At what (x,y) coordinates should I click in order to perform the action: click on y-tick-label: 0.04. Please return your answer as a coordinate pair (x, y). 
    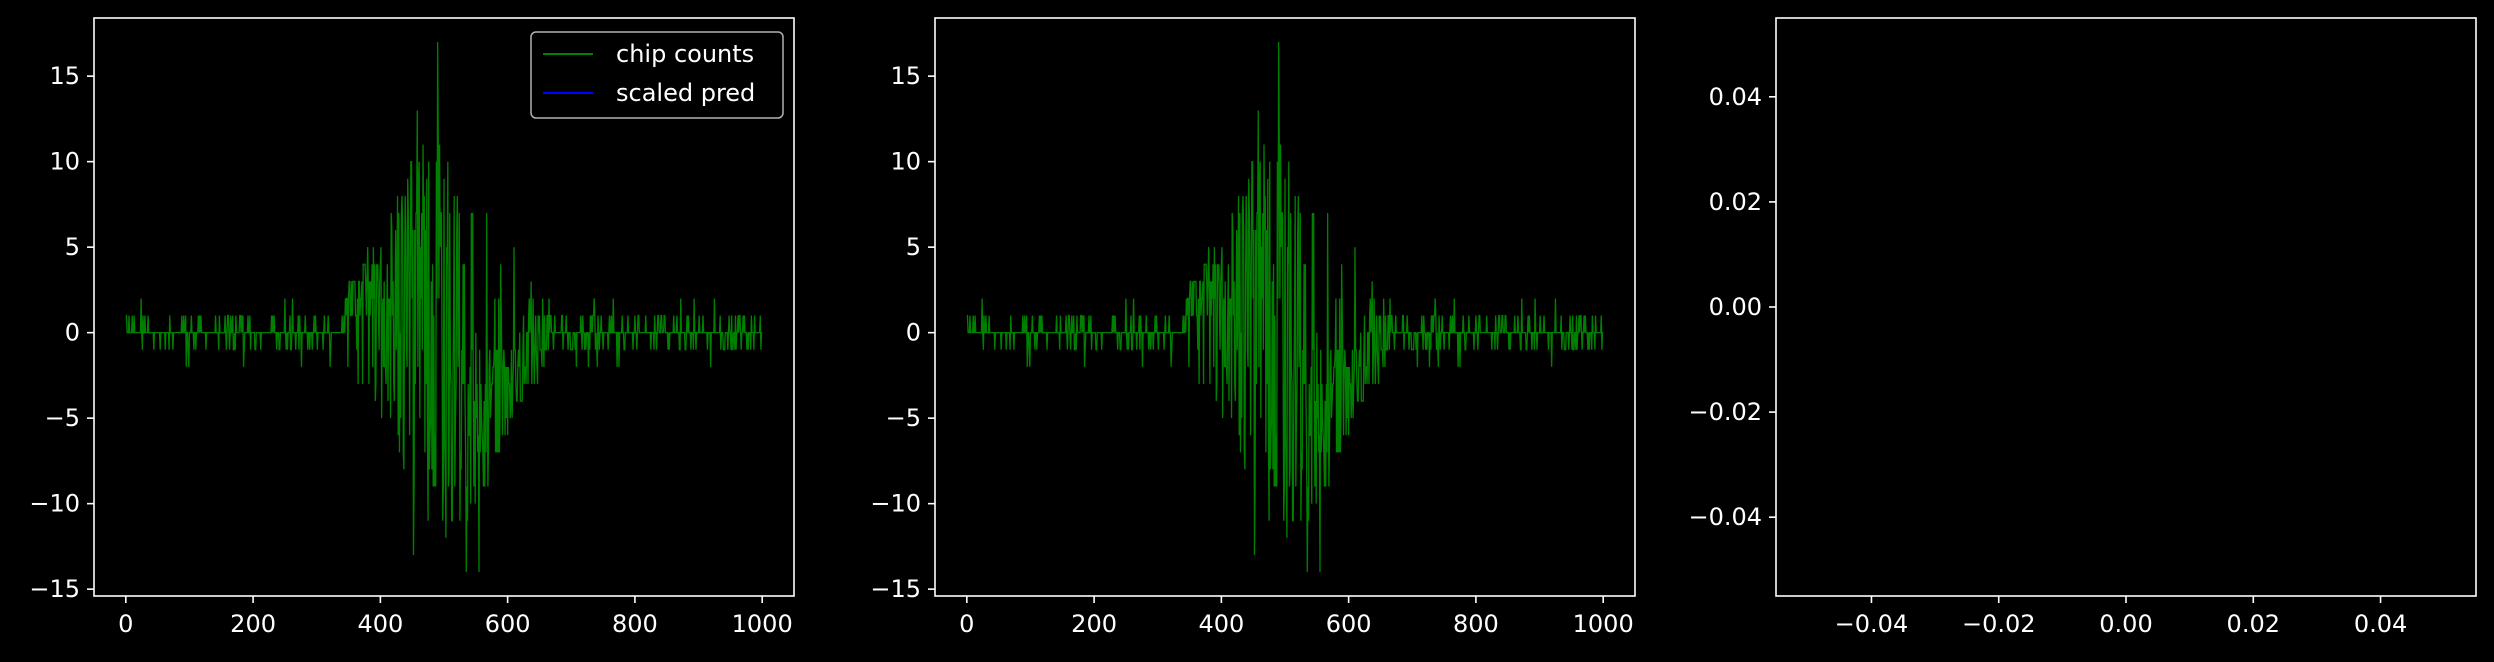
    Looking at the image, I should click on (1735, 97).